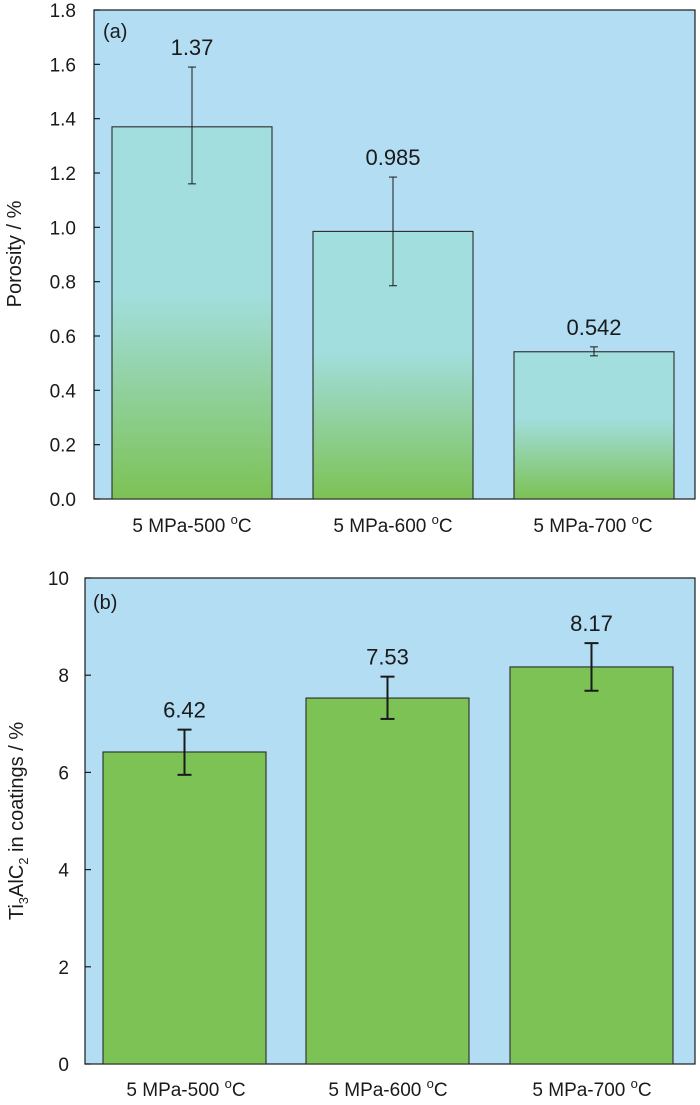 The height and width of the screenshot is (1105, 700). What do you see at coordinates (392, 157) in the screenshot?
I see `data-label: 0.985` at bounding box center [392, 157].